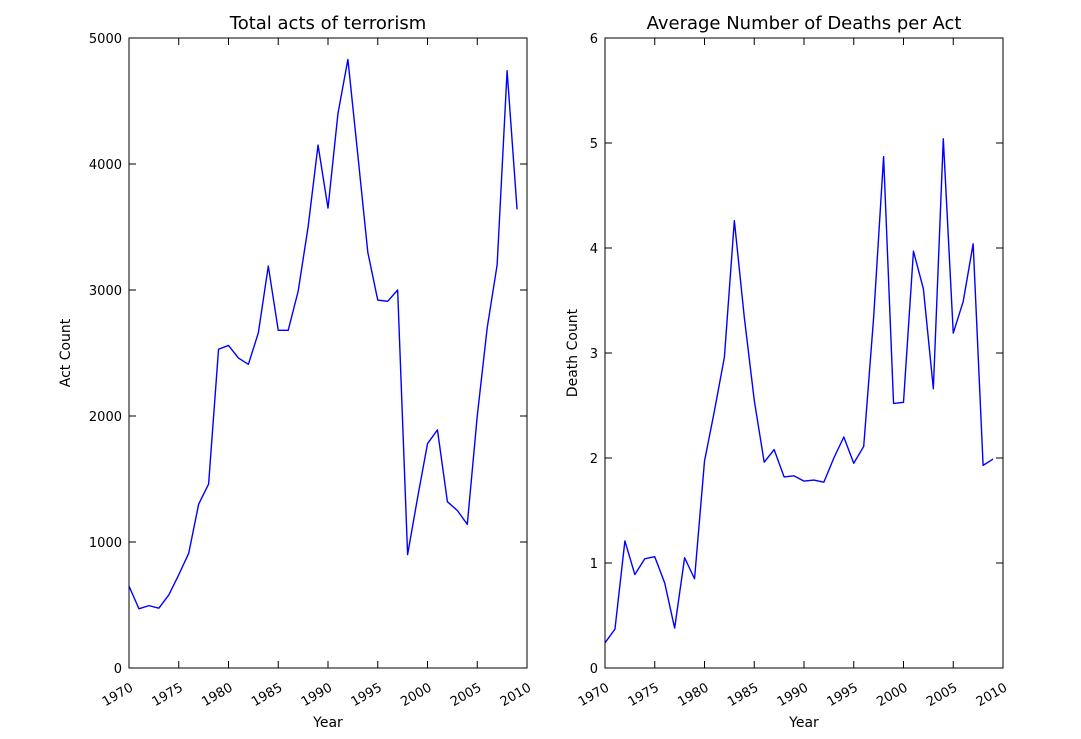 The image size is (1081, 739). I want to click on chart-title: Average Number of Deaths per Act, so click(804, 23).